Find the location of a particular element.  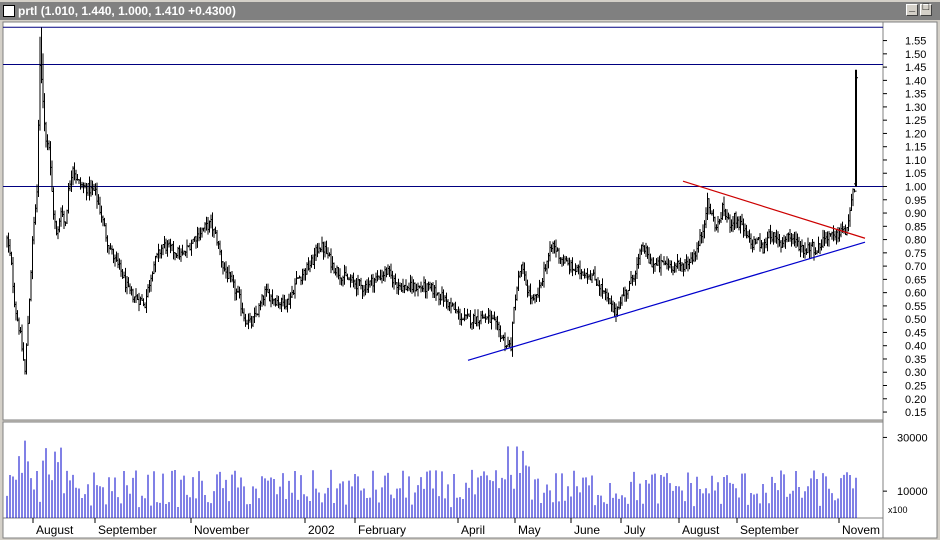

price-tick-label: 0.90 is located at coordinates (915, 214).